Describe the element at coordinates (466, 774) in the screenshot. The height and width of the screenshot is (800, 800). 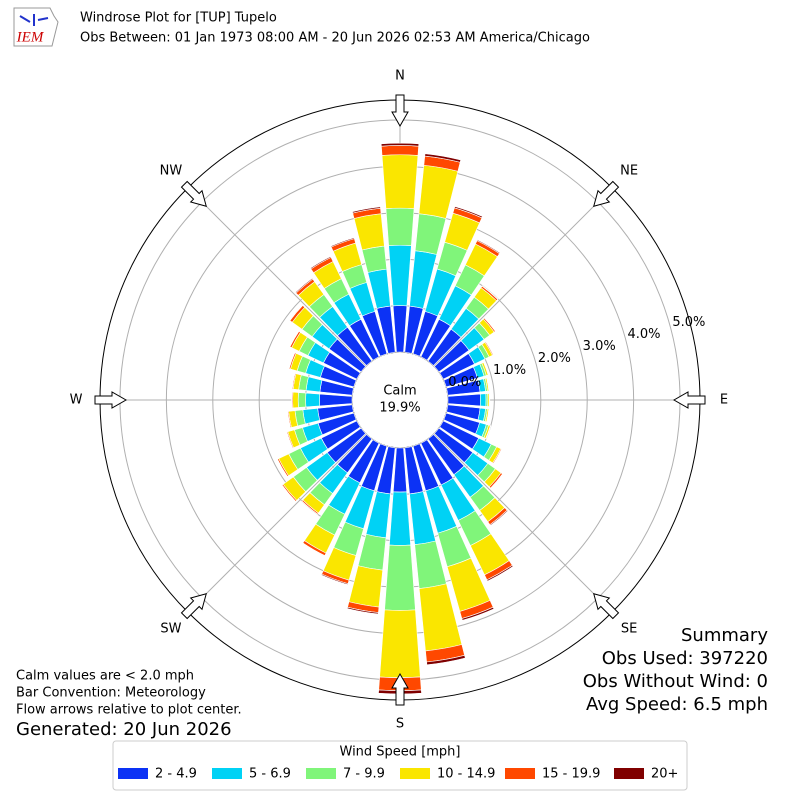
I see `legend-label: 10 - 14.9` at that location.